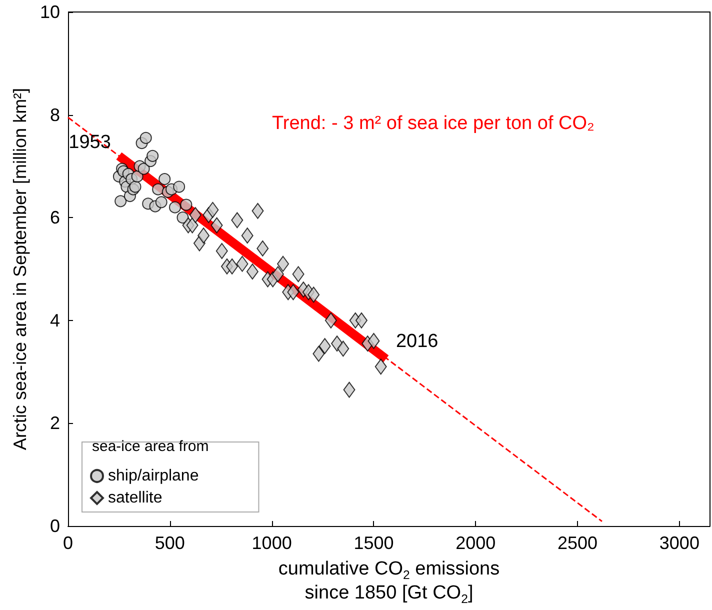  Describe the element at coordinates (150, 446) in the screenshot. I see `legend-title: sea-ice area from` at that location.